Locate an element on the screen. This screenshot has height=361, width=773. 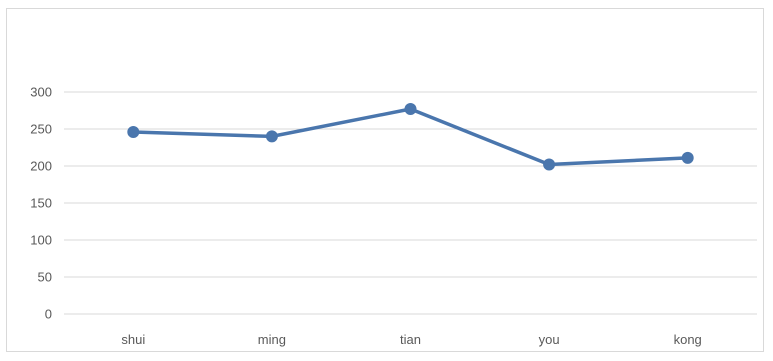
y-tick-label-100: 100 is located at coordinates (41, 240).